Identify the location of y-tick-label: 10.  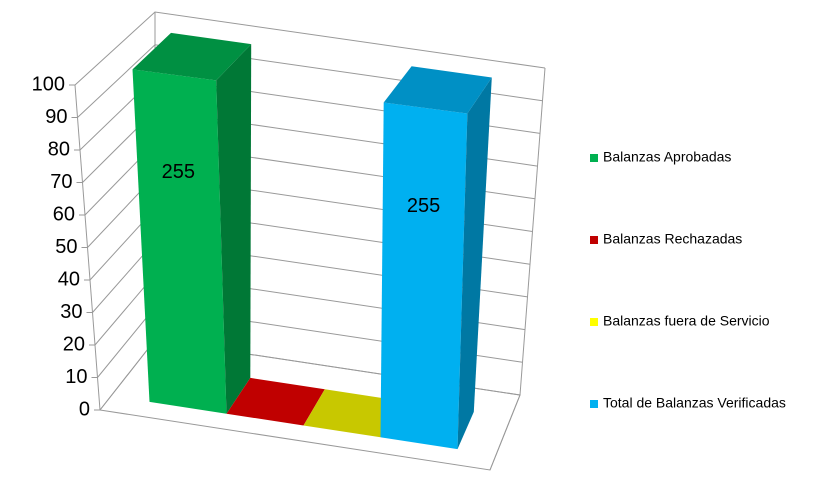
(76, 377).